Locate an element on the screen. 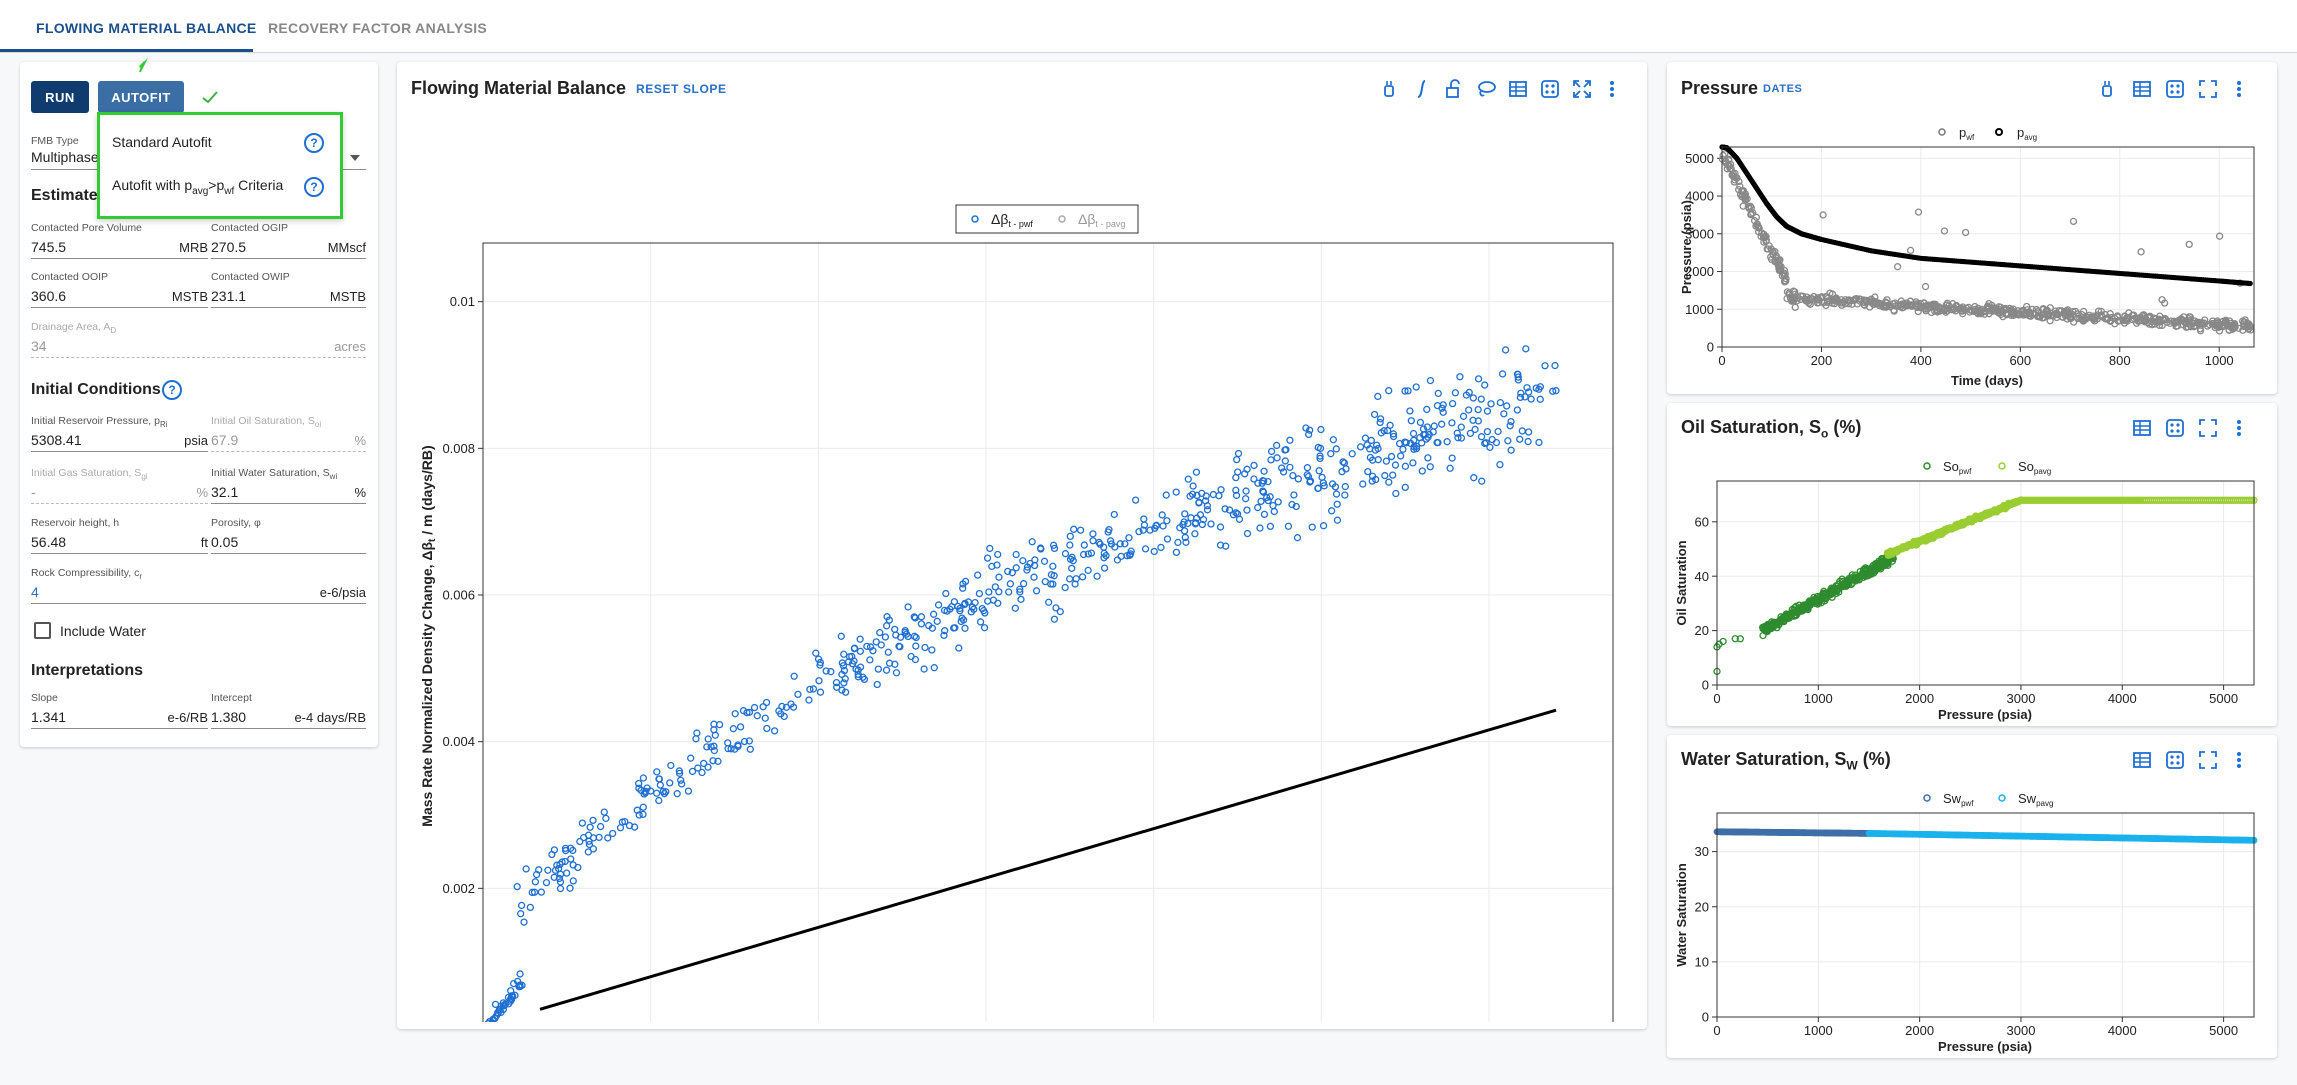 This screenshot has height=1085, width=2297. intercept-value: 1.380 is located at coordinates (229, 717).